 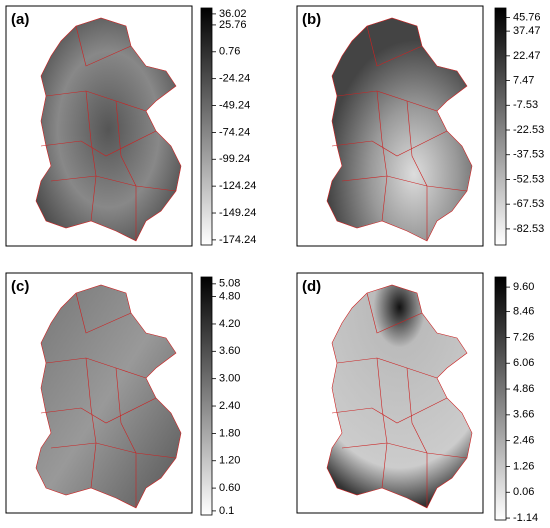 What do you see at coordinates (311, 19) in the screenshot?
I see `panel-label: (b)` at bounding box center [311, 19].